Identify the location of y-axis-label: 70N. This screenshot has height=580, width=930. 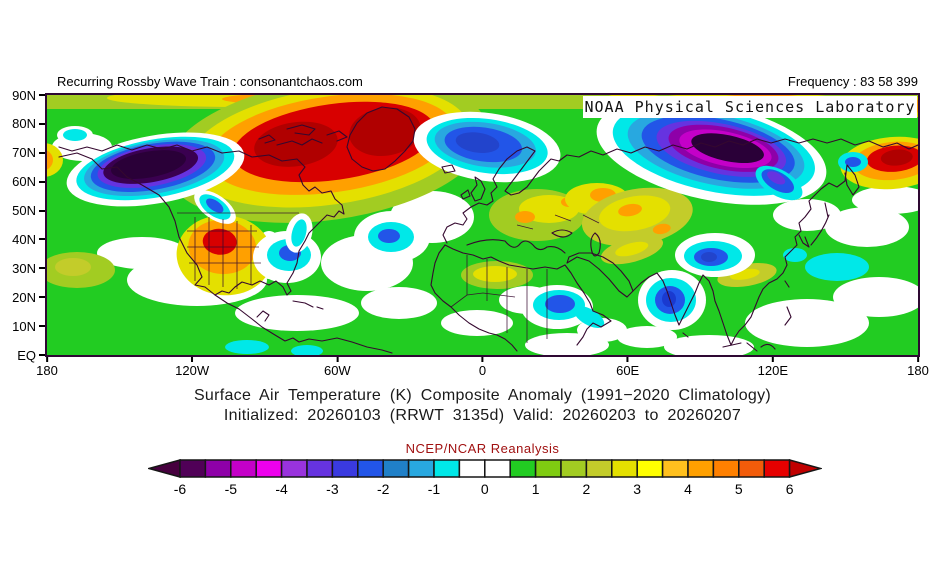
(24, 153).